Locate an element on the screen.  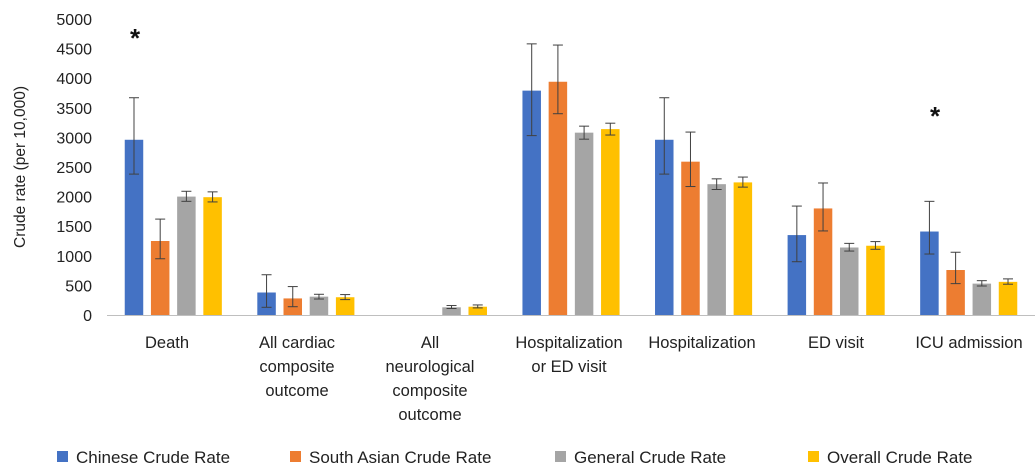
y-tick-label: 1000 is located at coordinates (74, 257).